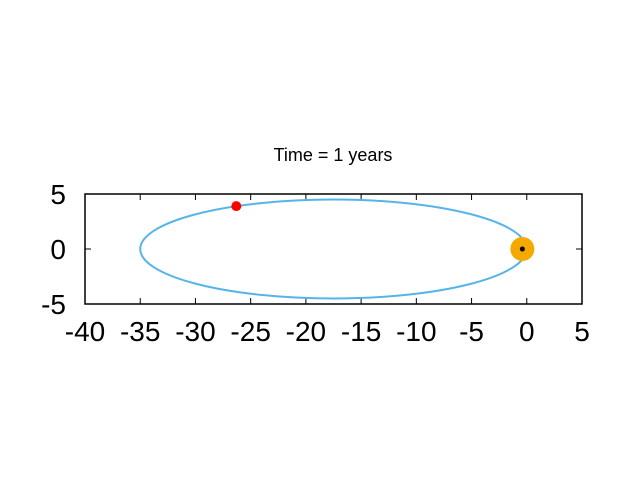 This screenshot has height=480, width=640. What do you see at coordinates (582, 331) in the screenshot?
I see `x-tick-label: 5` at bounding box center [582, 331].